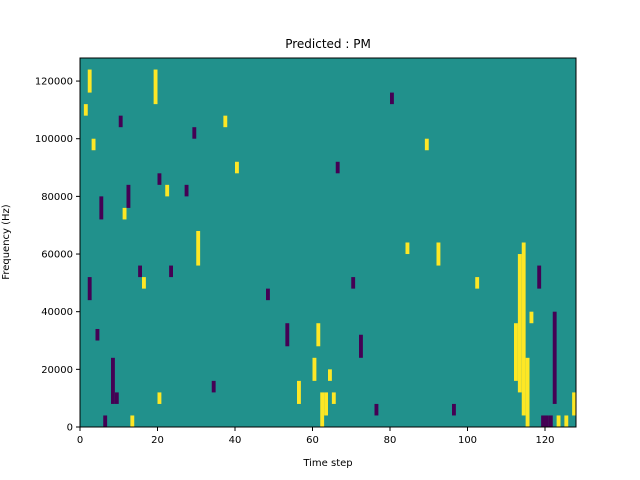 The image size is (640, 480). Describe the element at coordinates (54, 82) in the screenshot. I see `y-tick-label: 120000` at that location.